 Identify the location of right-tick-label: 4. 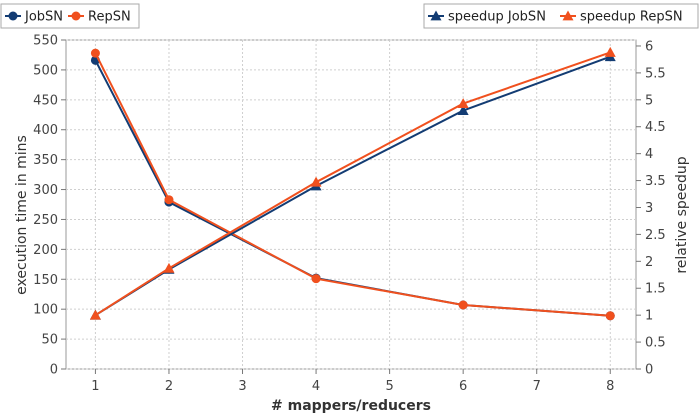
(649, 154).